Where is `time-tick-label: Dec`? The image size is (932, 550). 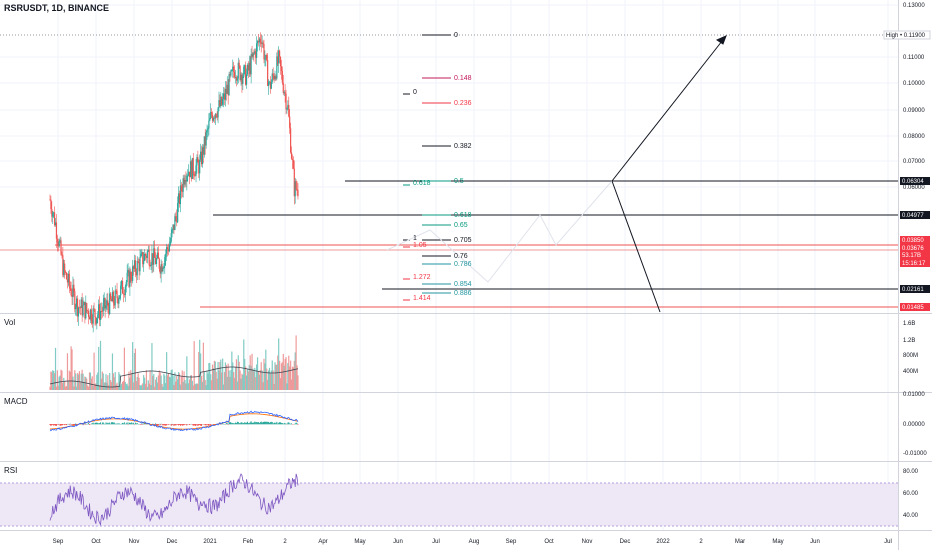 time-tick-label: Dec is located at coordinates (625, 542).